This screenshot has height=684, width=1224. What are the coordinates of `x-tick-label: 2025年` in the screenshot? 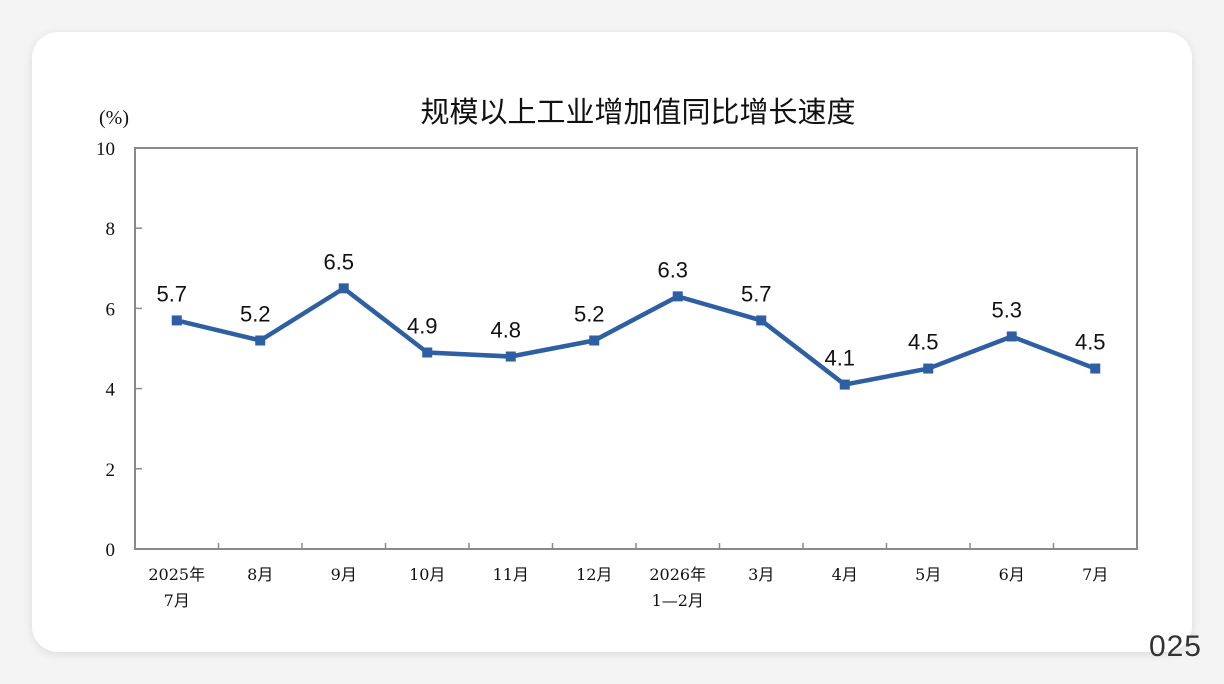 It's located at (176, 574).